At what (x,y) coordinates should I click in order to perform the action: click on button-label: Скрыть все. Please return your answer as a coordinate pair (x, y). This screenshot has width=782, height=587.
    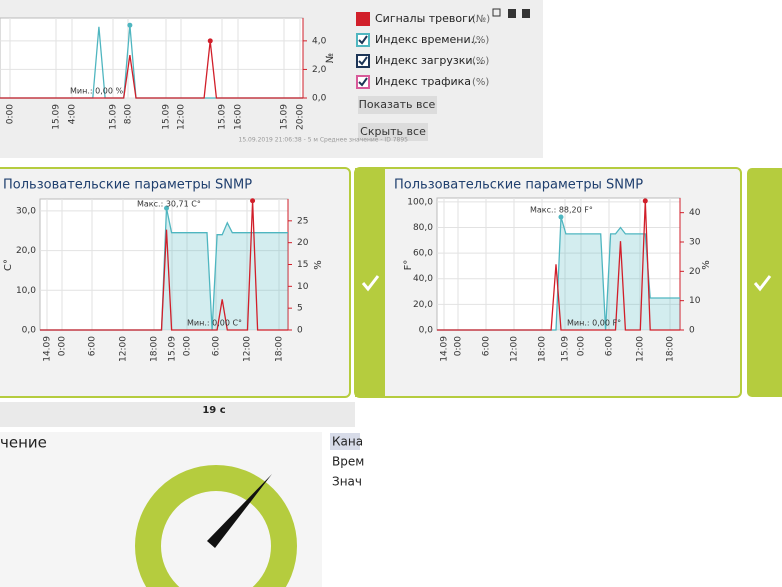
    Looking at the image, I should click on (393, 131).